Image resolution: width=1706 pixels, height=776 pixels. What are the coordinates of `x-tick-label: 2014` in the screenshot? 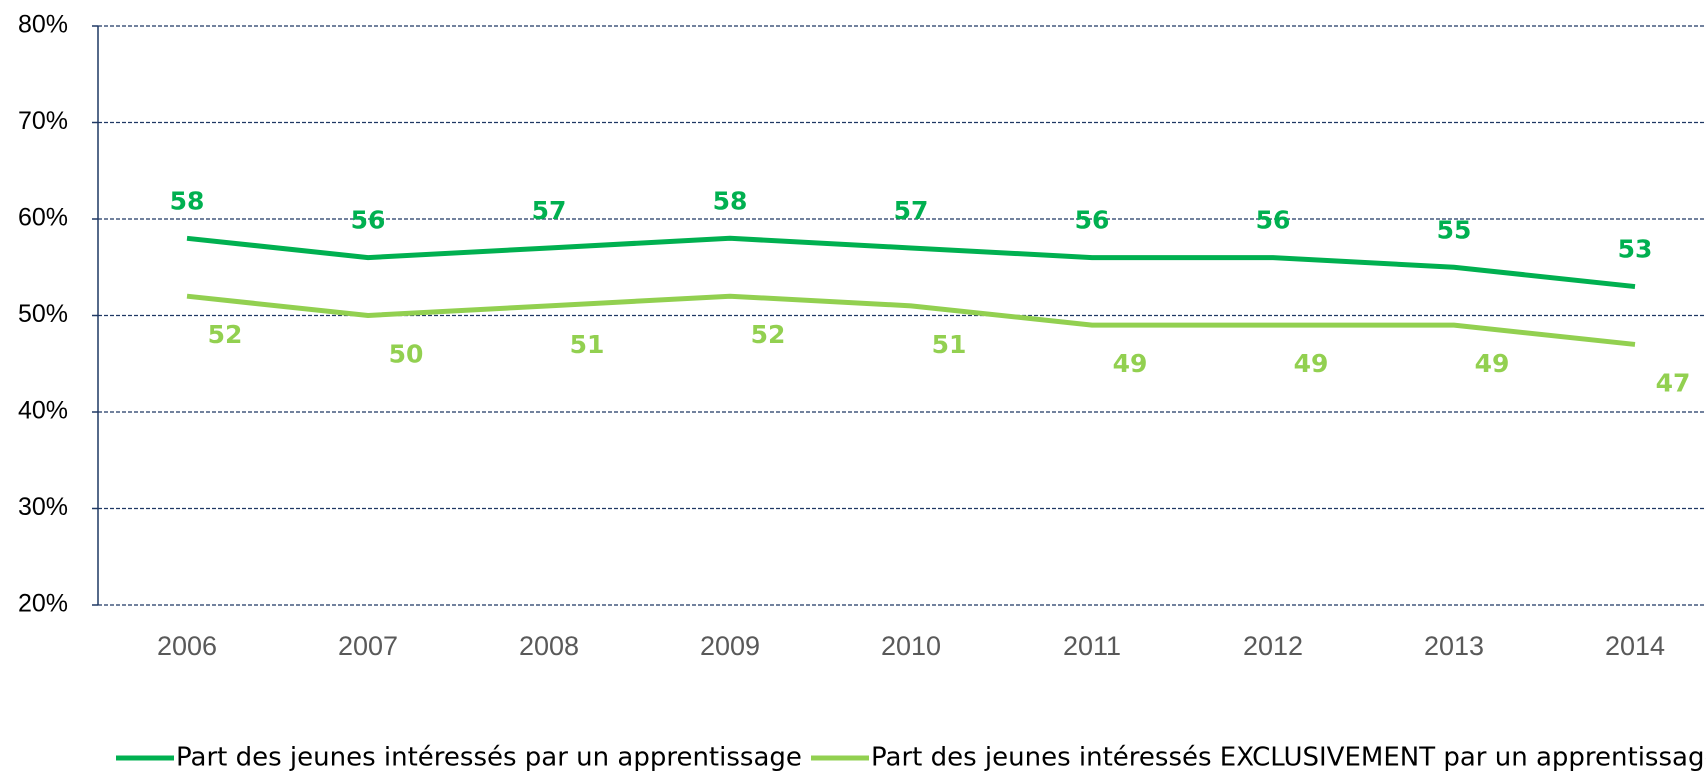 It's located at (1635, 646).